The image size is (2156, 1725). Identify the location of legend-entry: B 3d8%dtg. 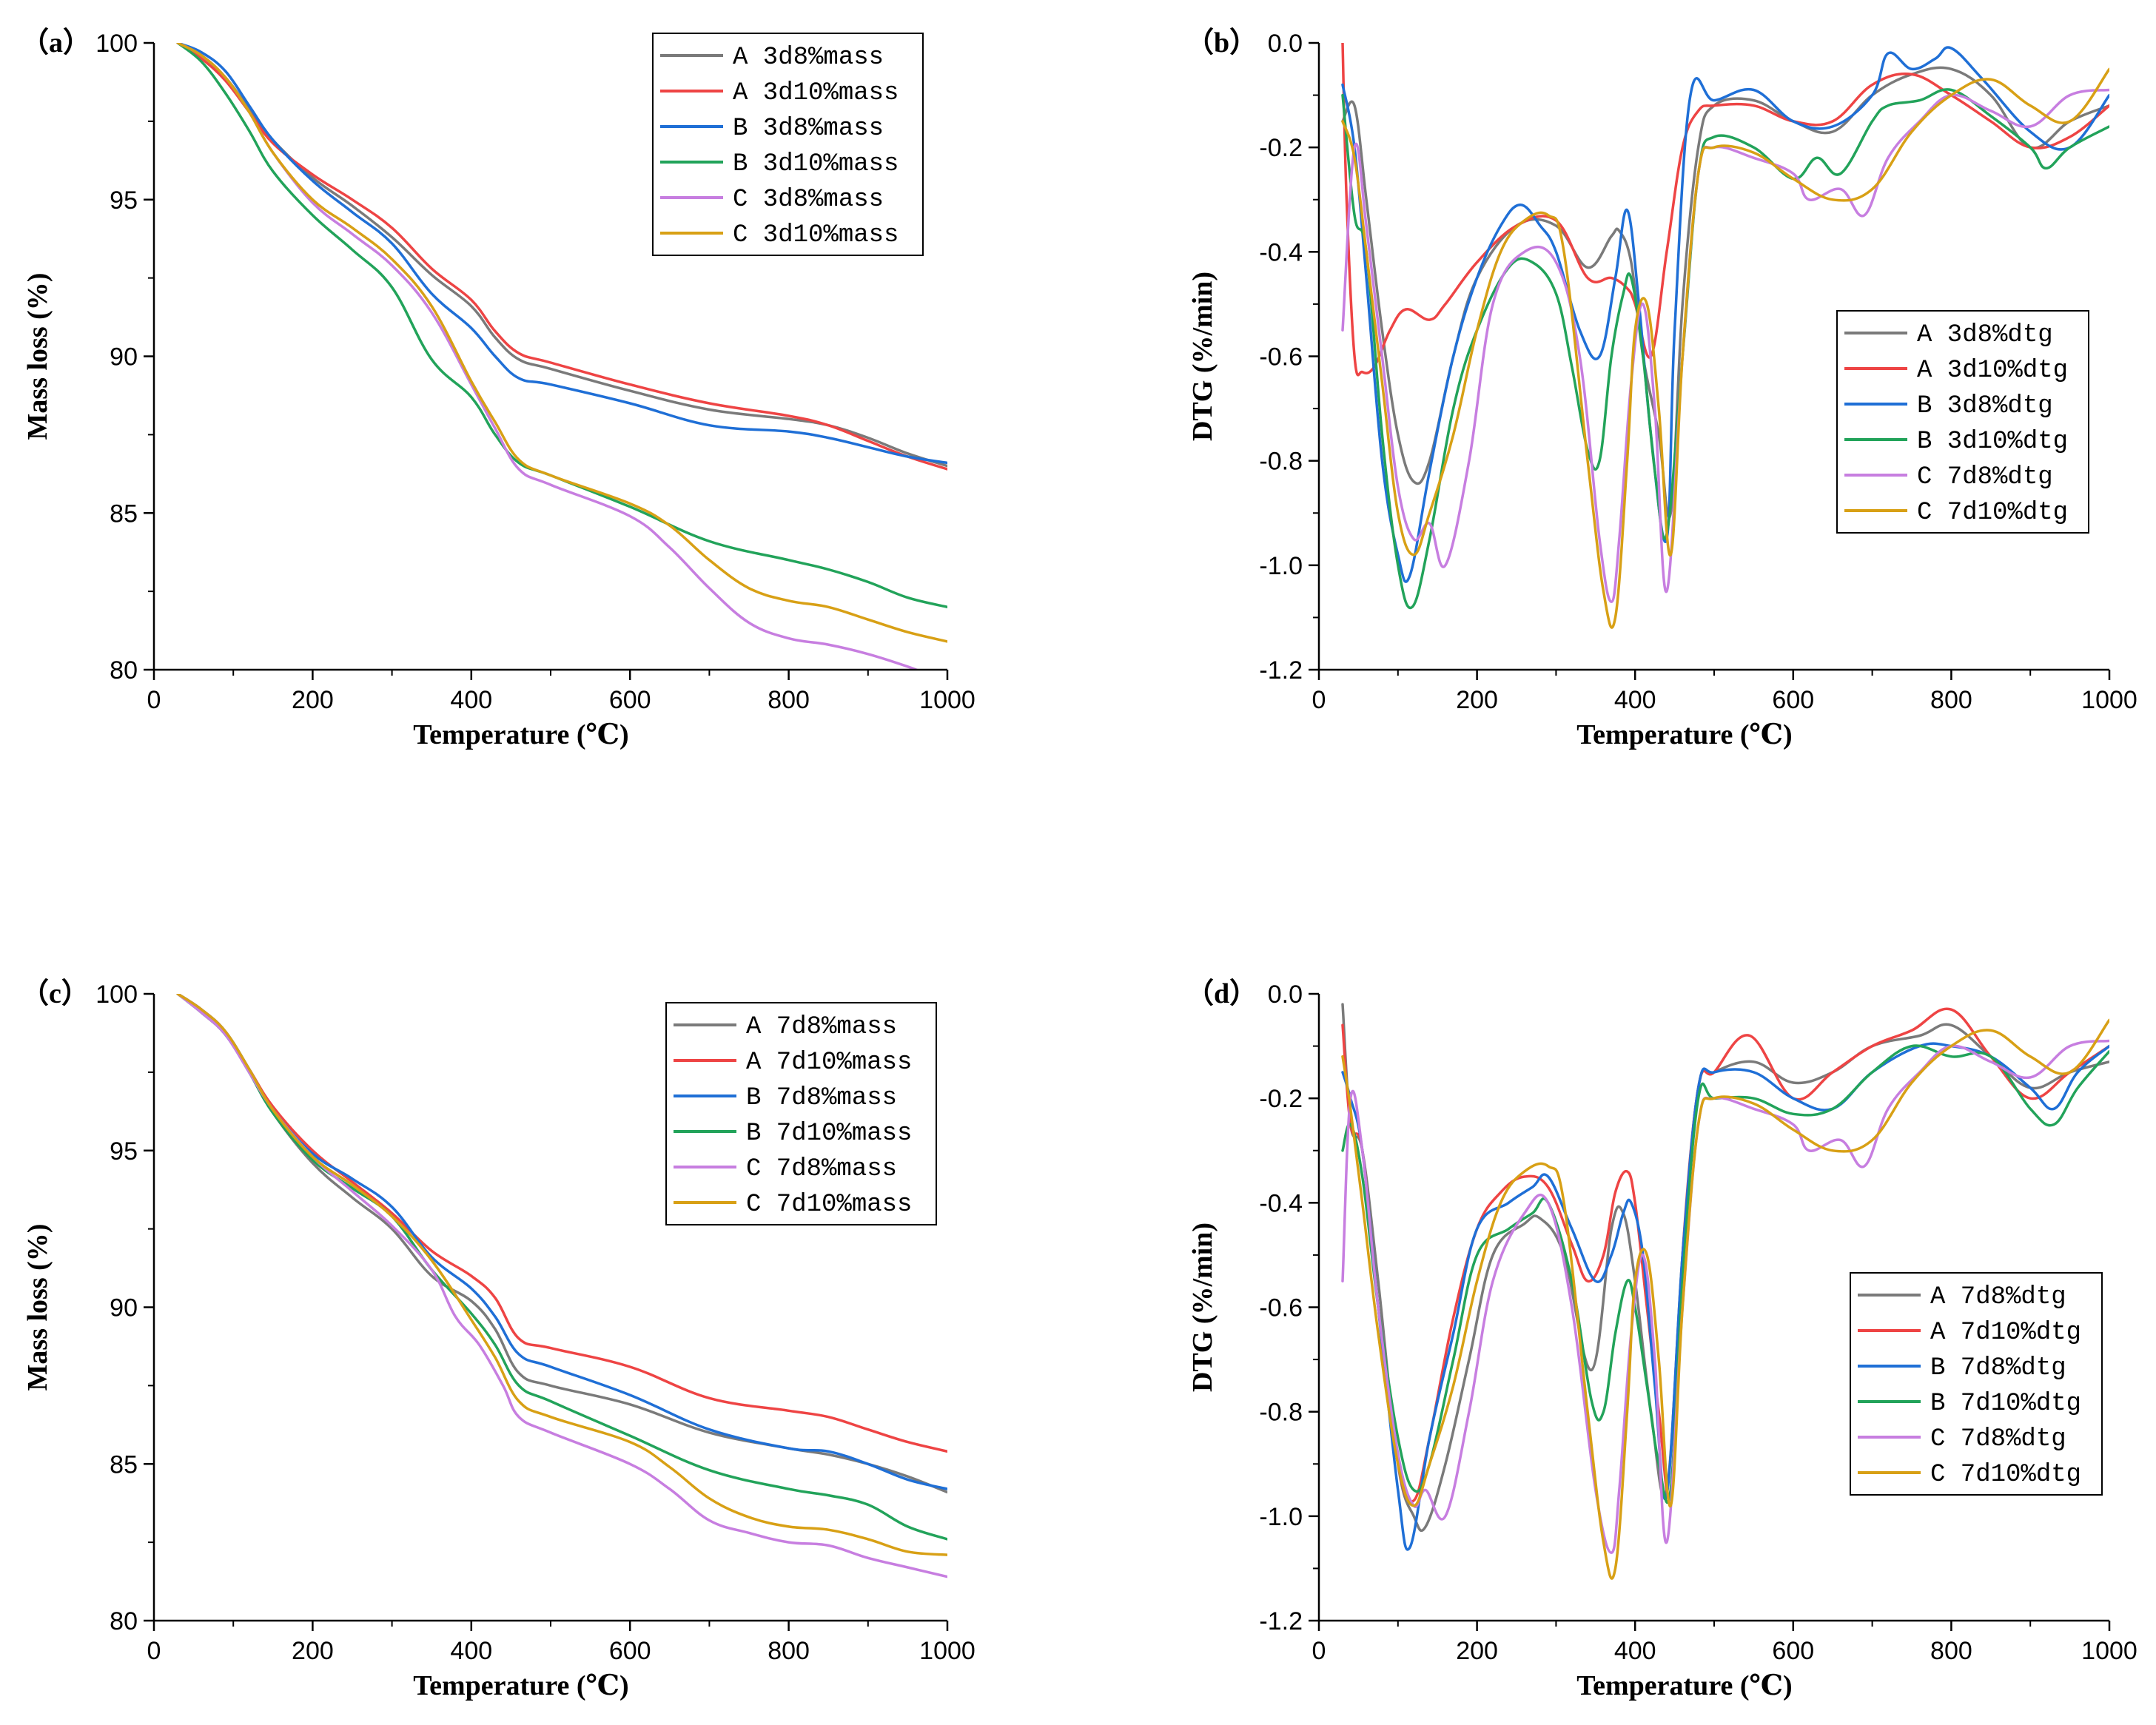
(1985, 406).